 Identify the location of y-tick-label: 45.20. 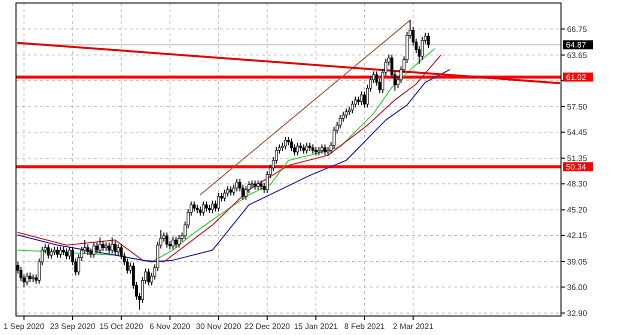
(577, 210).